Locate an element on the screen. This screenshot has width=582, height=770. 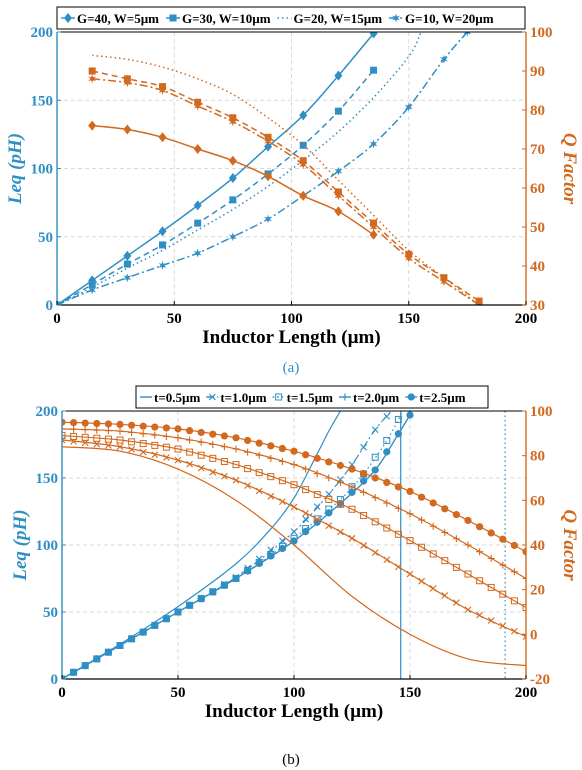
legend-box is located at coordinates (291, 18).